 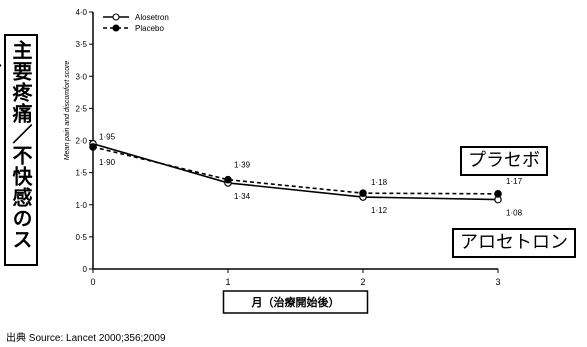 I want to click on data-label-alosetron: 1·08, so click(x=514, y=213).